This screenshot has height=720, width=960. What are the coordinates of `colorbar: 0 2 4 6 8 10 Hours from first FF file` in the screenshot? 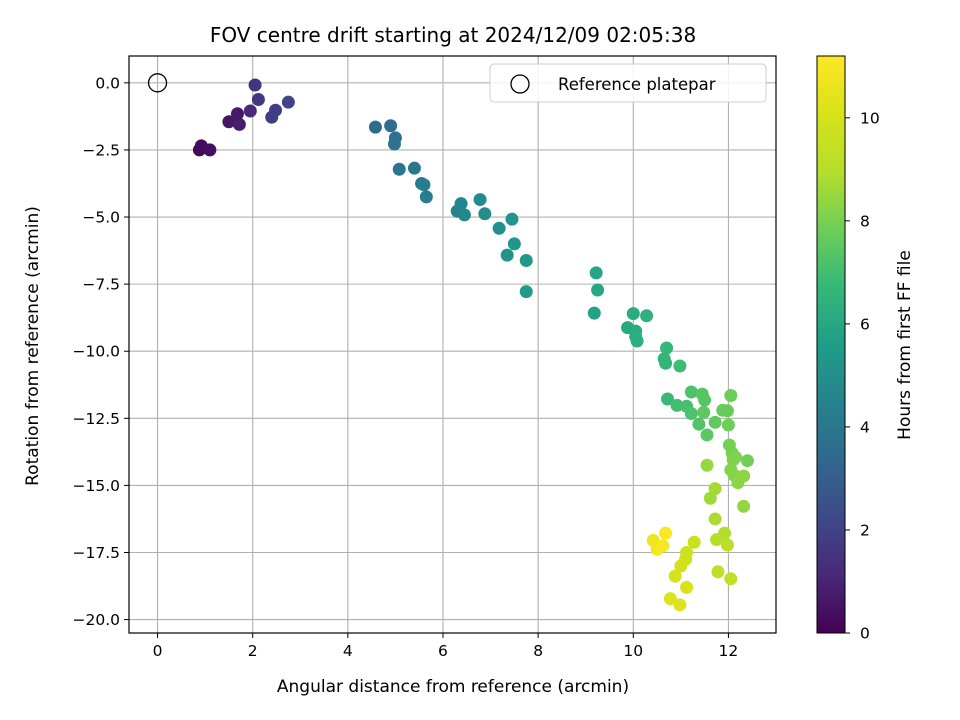 It's located at (865, 349).